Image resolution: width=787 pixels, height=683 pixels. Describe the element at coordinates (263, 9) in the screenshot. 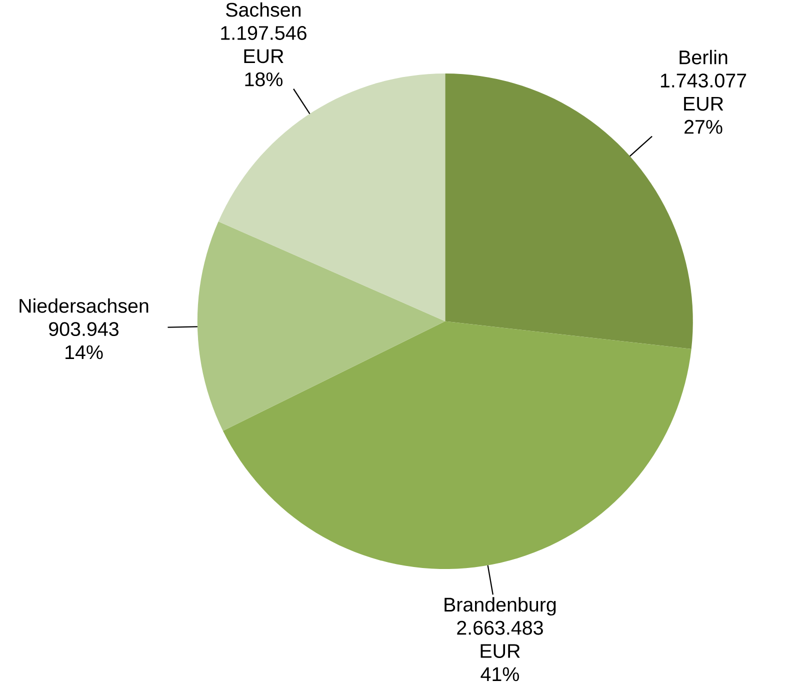

I see `slice-label: Sachsen` at that location.